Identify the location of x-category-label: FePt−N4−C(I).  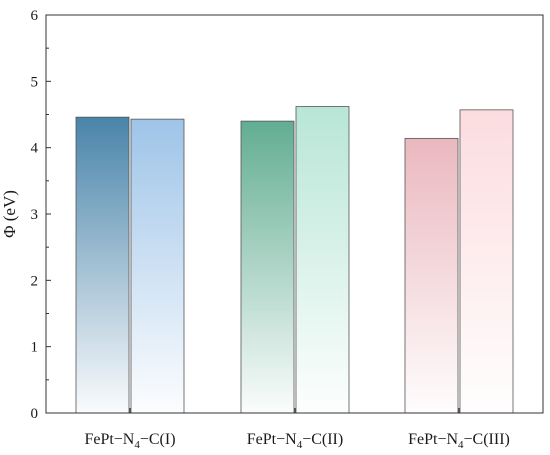
(129, 441).